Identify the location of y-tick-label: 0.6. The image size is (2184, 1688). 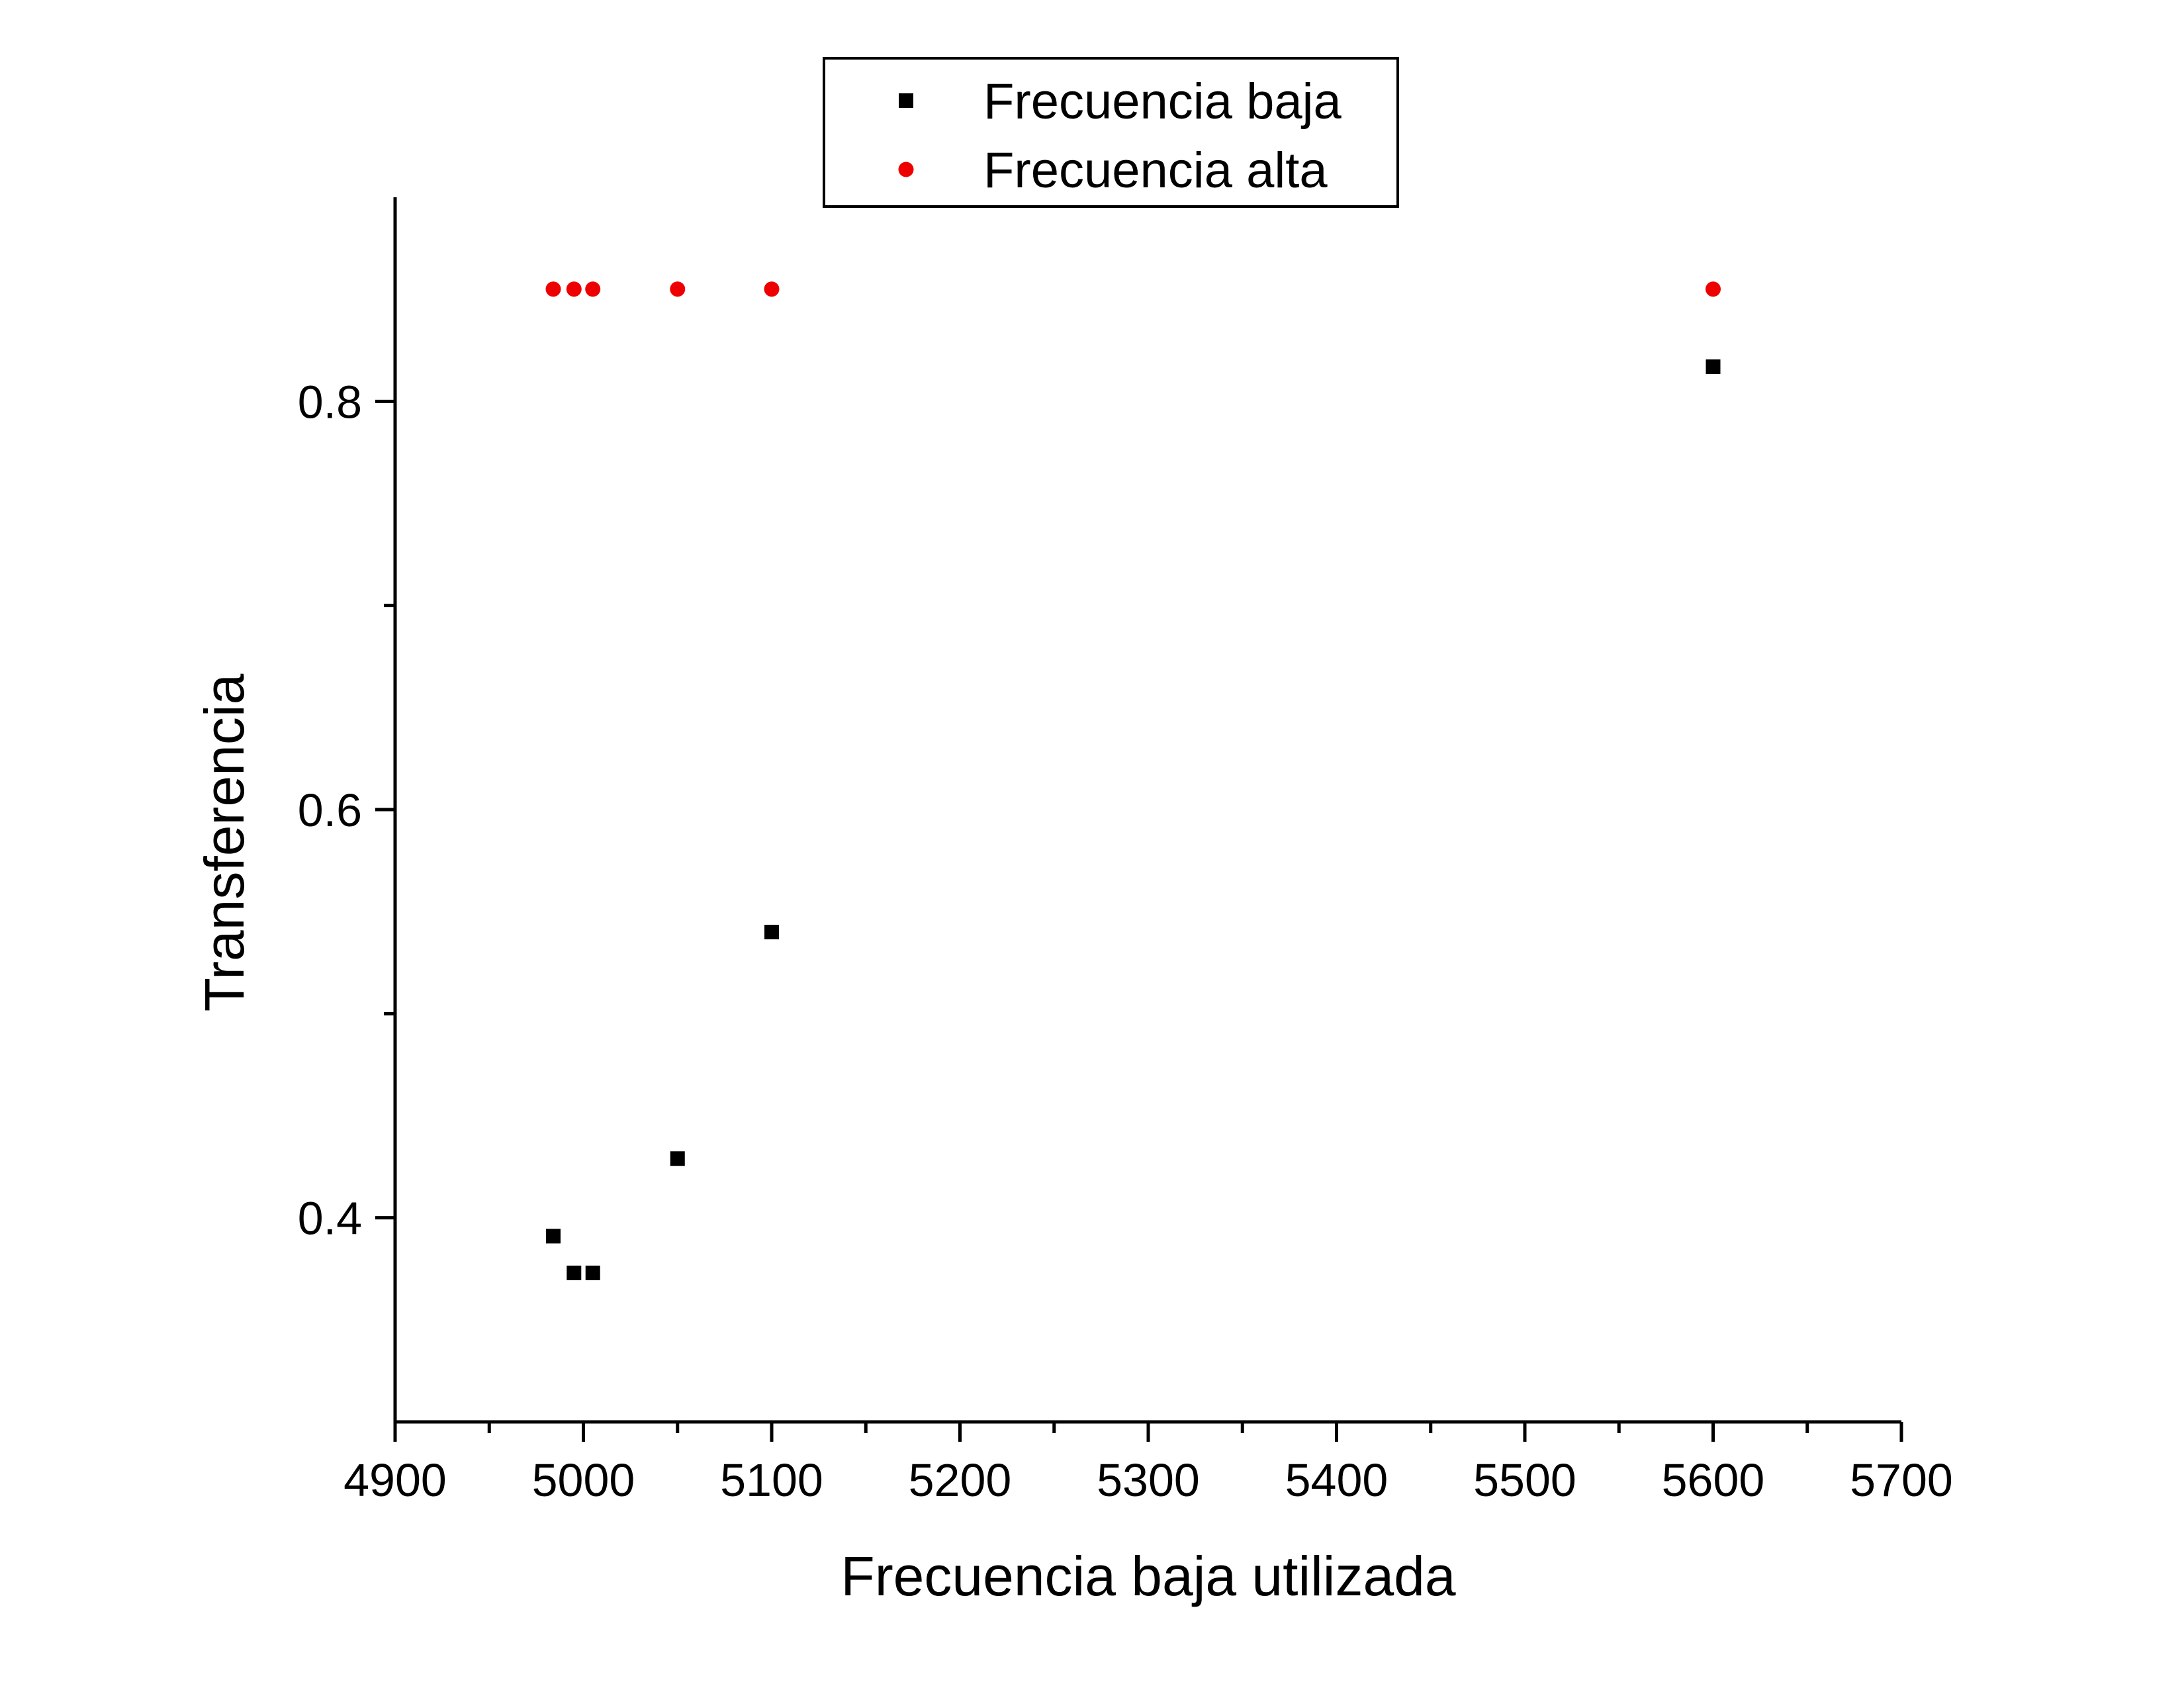
(330, 810).